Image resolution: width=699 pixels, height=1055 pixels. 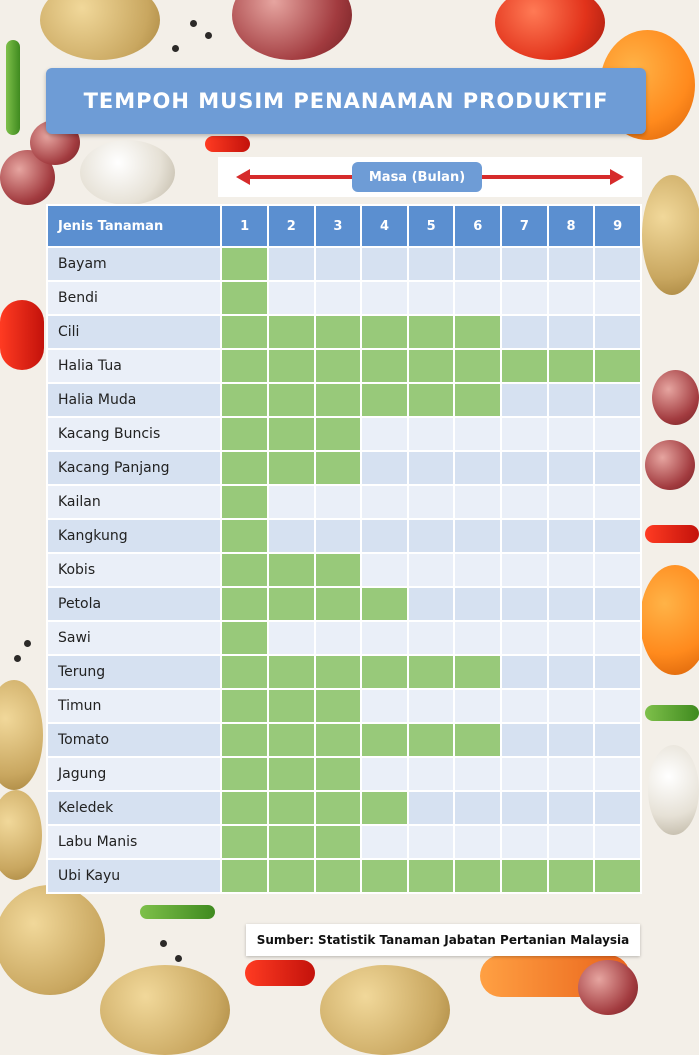 I want to click on month-header: 4, so click(x=384, y=226).